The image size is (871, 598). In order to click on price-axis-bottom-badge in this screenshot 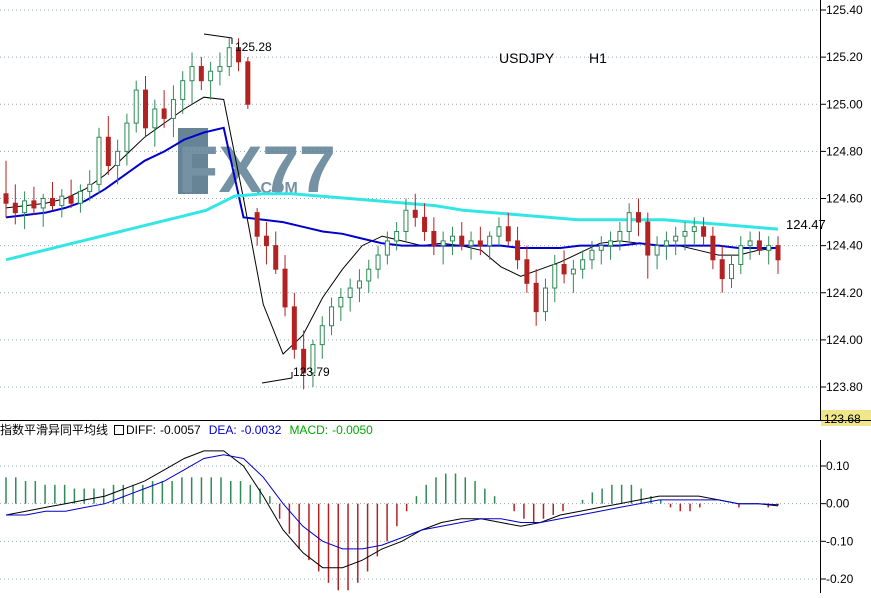, I will do `click(846, 418)`.